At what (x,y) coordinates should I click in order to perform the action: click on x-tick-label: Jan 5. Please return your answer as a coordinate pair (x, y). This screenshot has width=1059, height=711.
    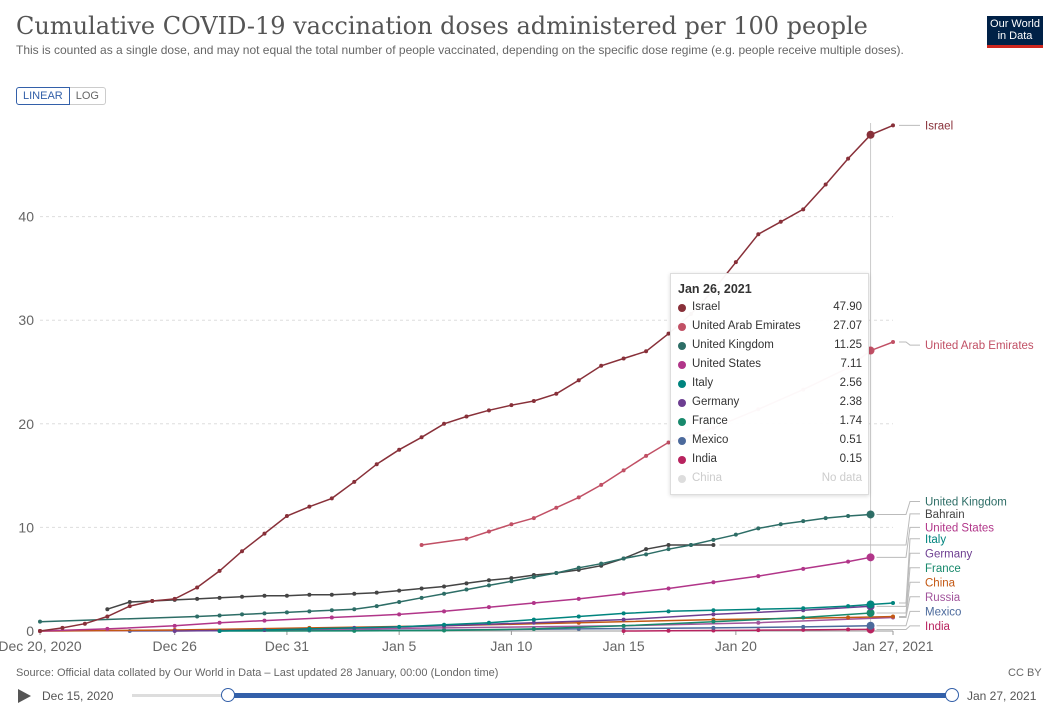
    Looking at the image, I should click on (399, 646).